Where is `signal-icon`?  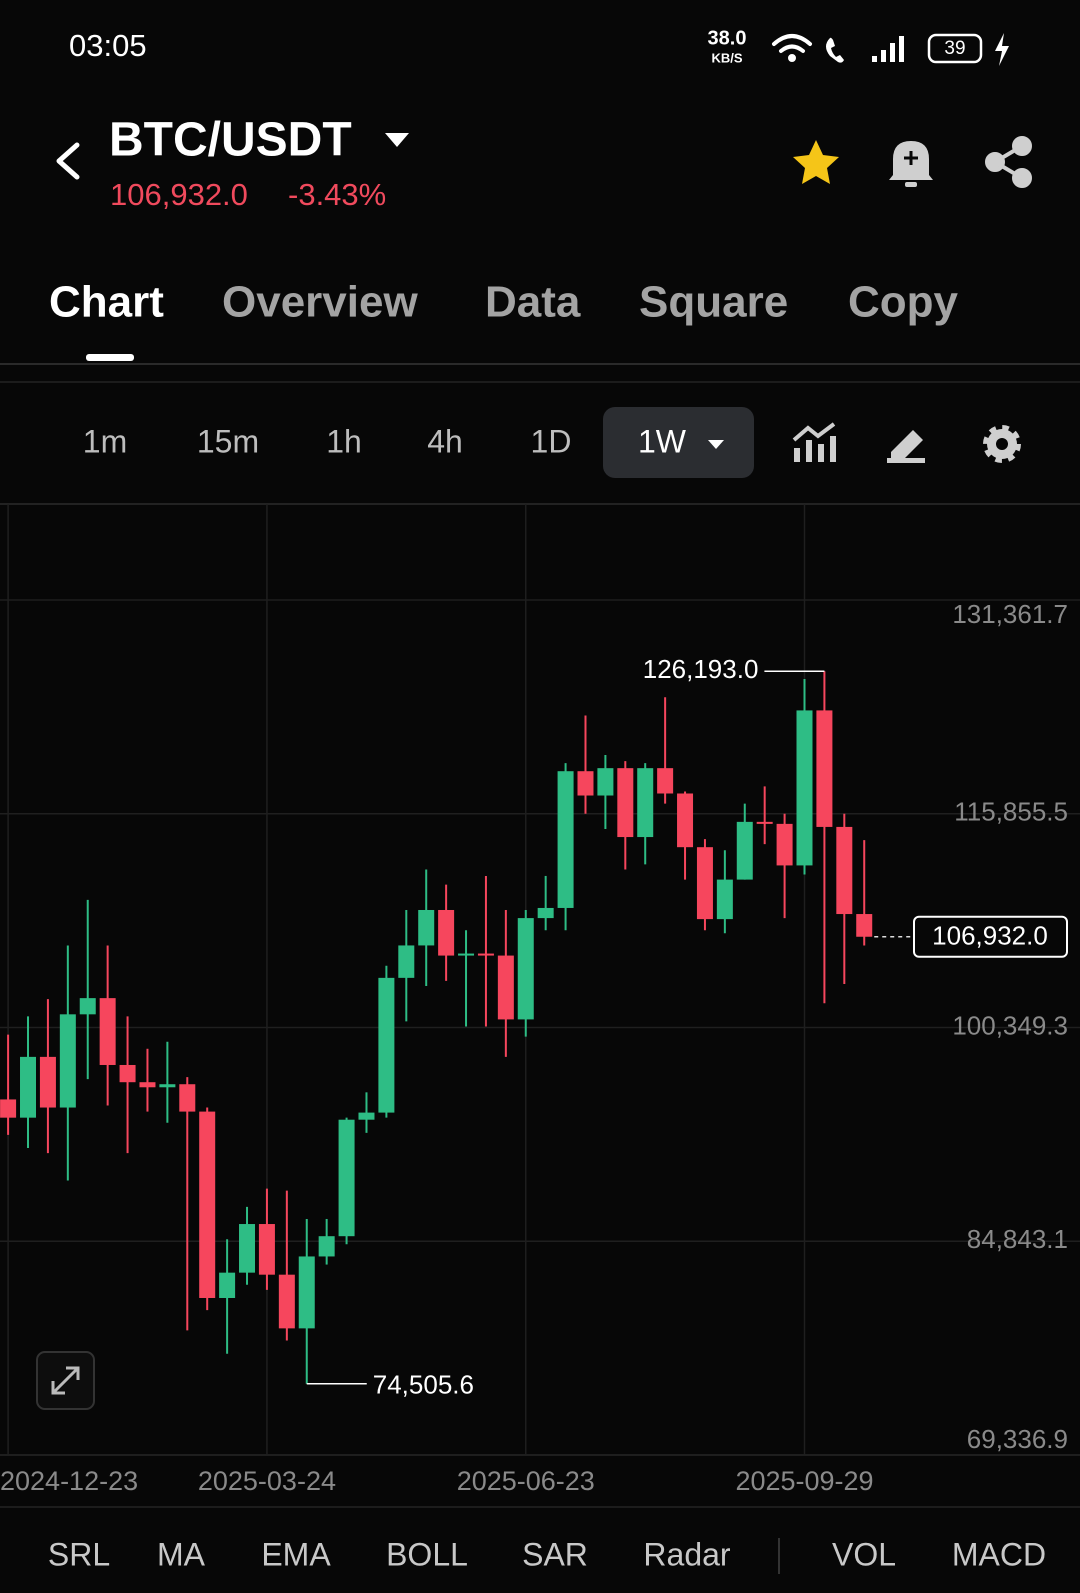 signal-icon is located at coordinates (888, 49).